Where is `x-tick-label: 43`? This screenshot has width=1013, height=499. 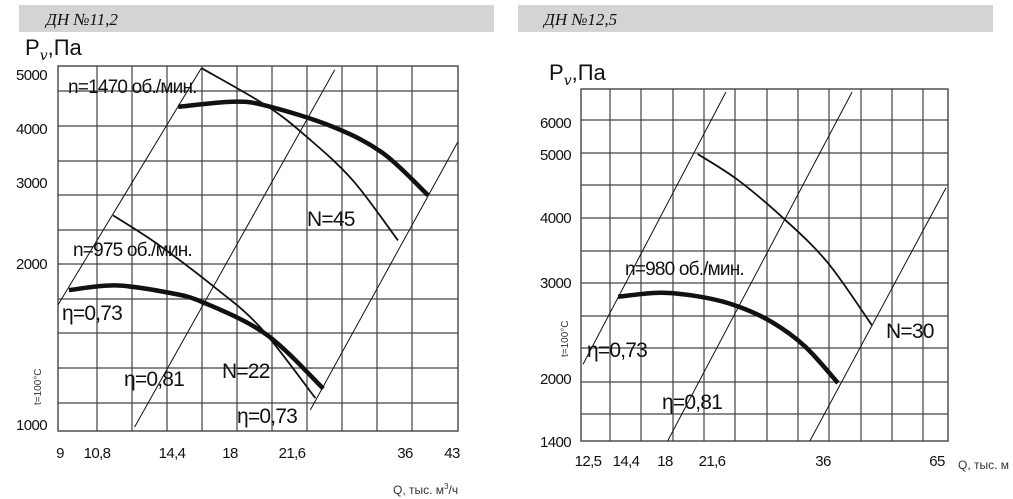 x-tick-label: 43 is located at coordinates (452, 453).